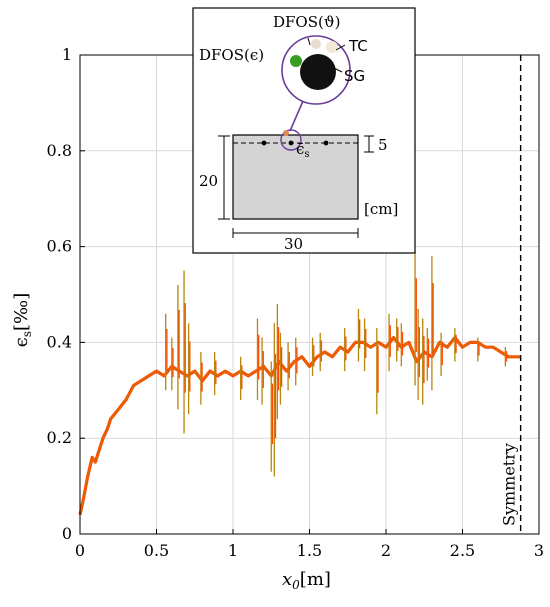  I want to click on y-tick-label: 0.2, so click(59, 437).